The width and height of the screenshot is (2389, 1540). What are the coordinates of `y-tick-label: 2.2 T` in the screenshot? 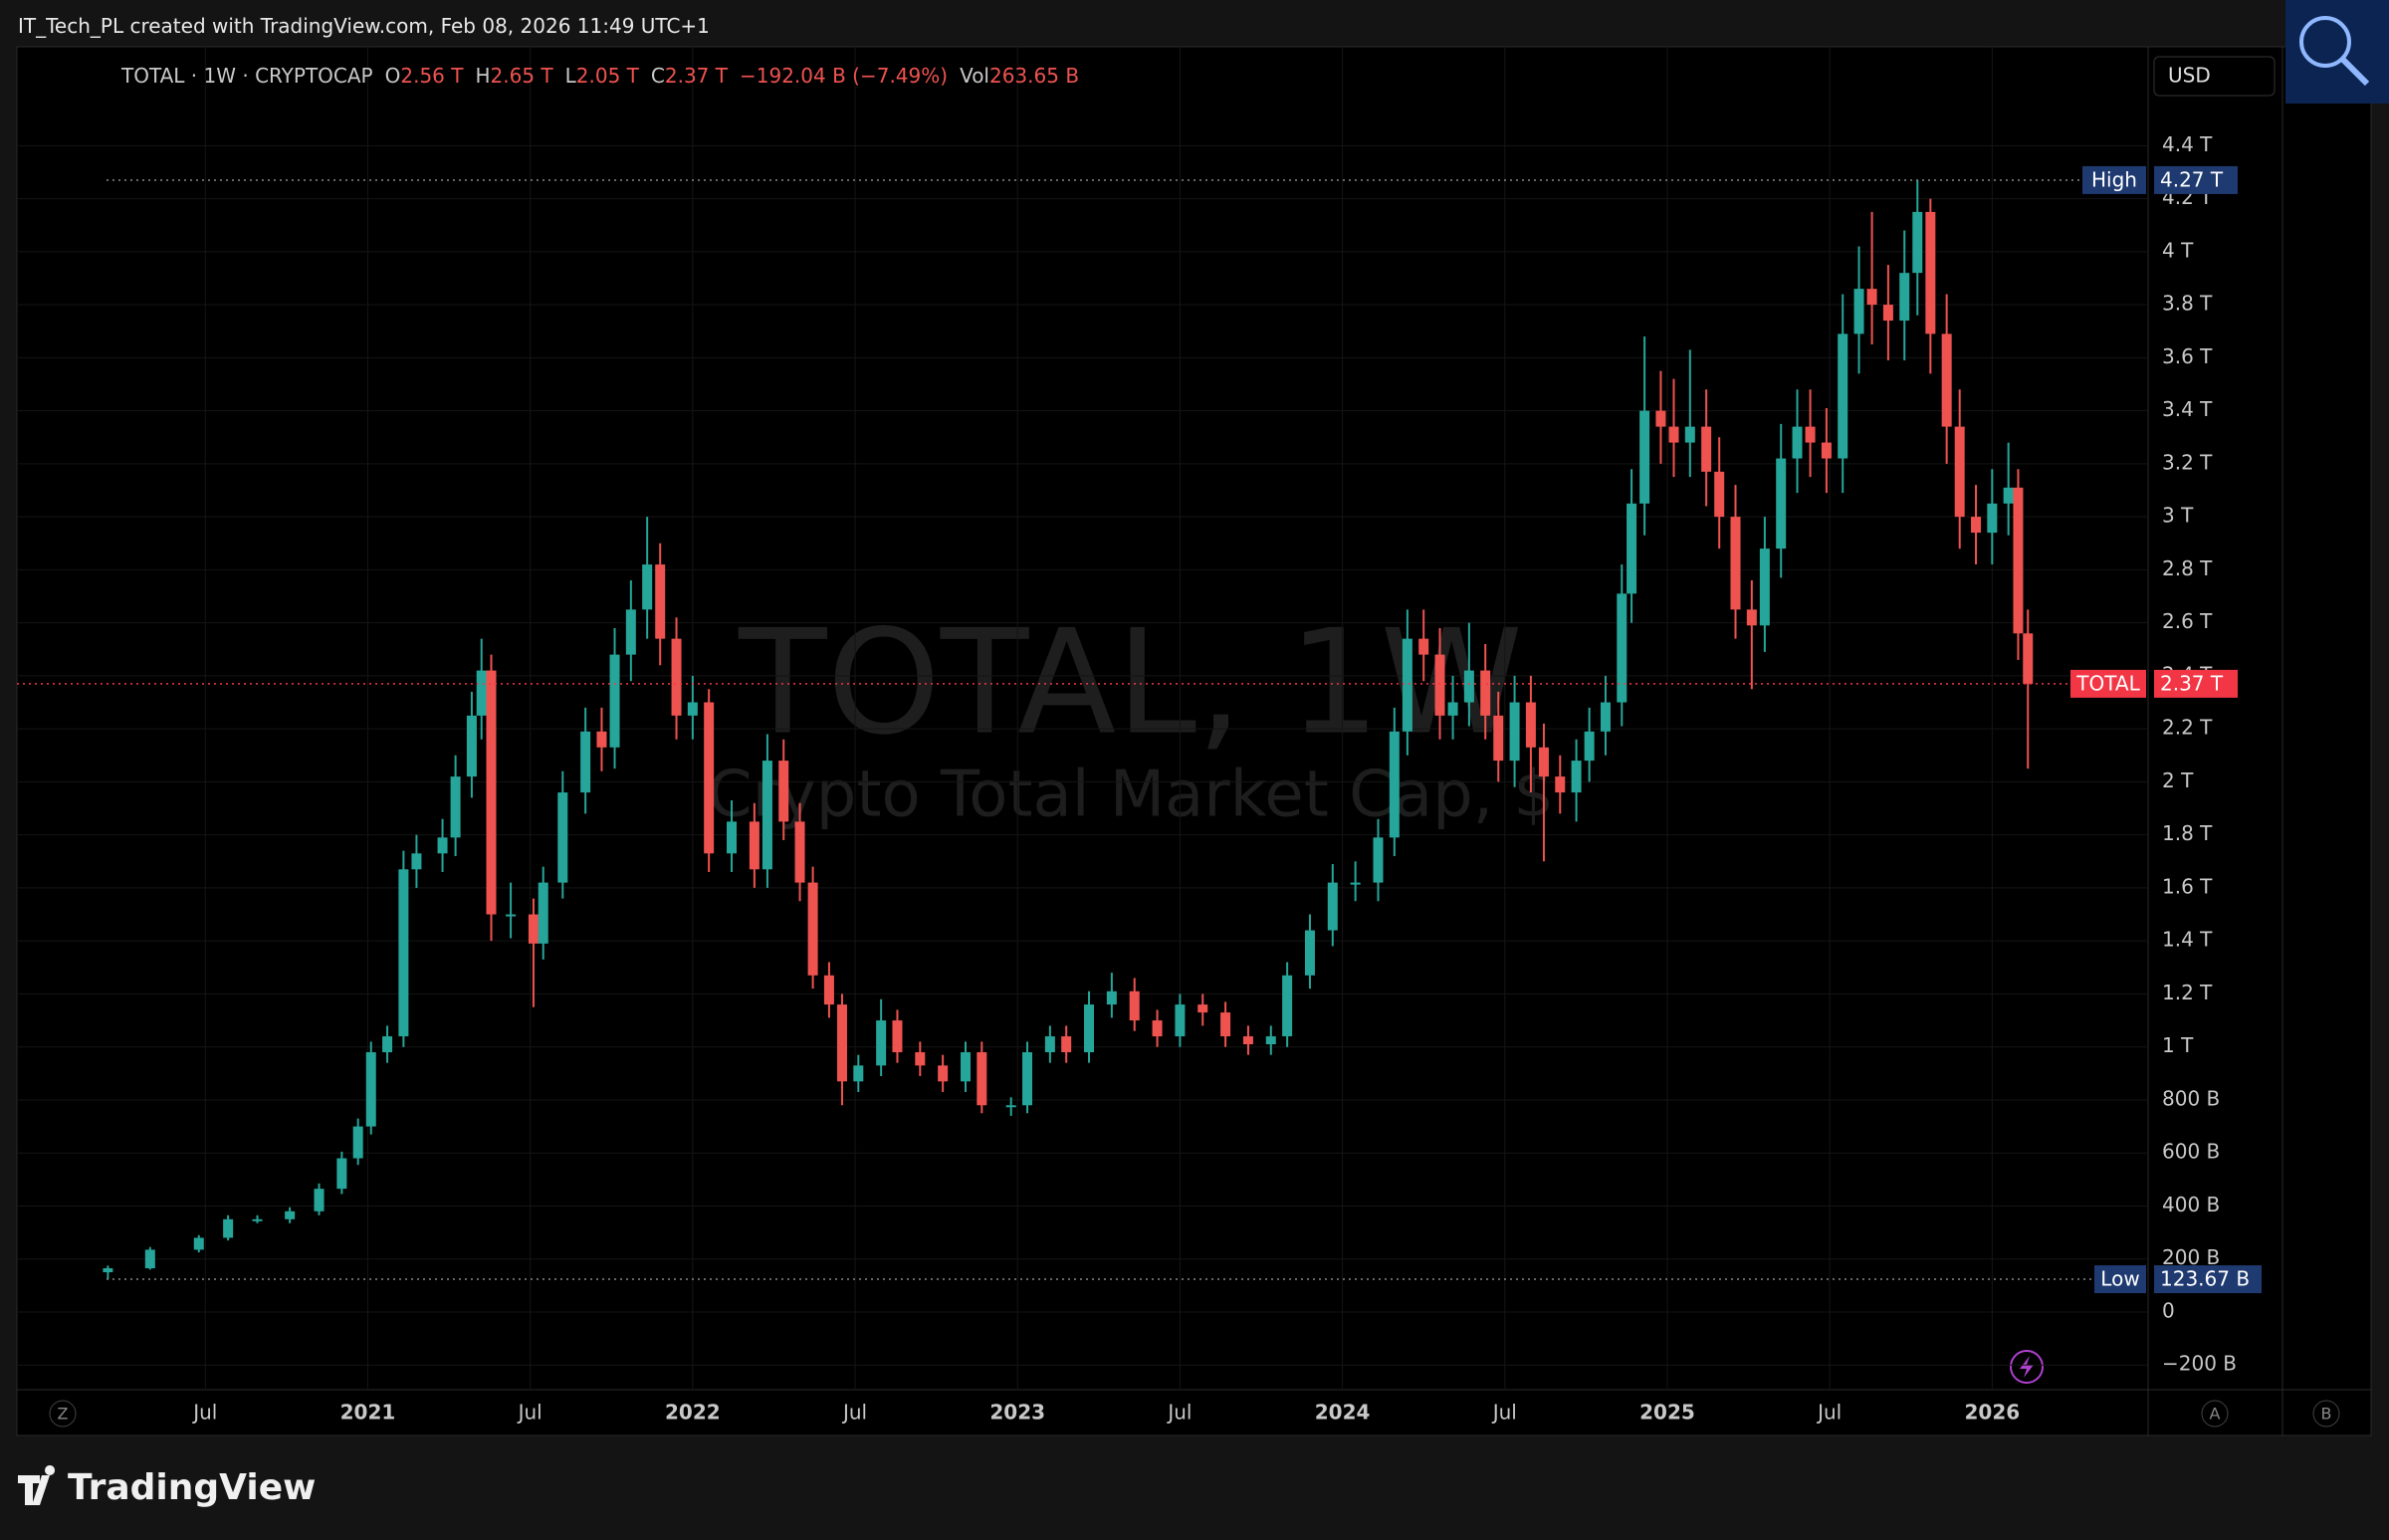 It's located at (2187, 728).